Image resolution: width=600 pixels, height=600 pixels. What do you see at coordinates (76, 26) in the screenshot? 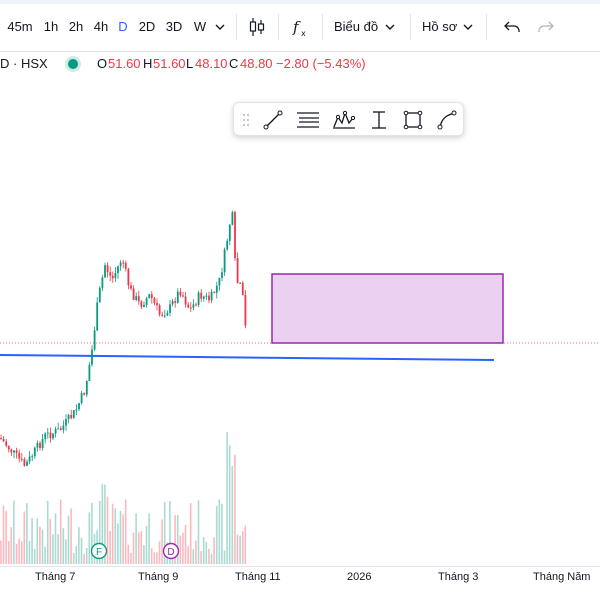
I see `interval-2h: 2h` at bounding box center [76, 26].